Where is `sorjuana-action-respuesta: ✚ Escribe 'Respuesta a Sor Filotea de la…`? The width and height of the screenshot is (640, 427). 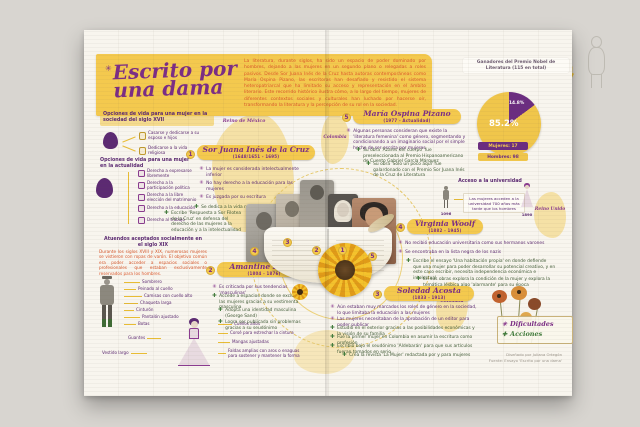 sorjuana-action-respuesta: ✚ Escribe 'Respuesta a Sor Filotea de la… is located at coordinates (203, 221).